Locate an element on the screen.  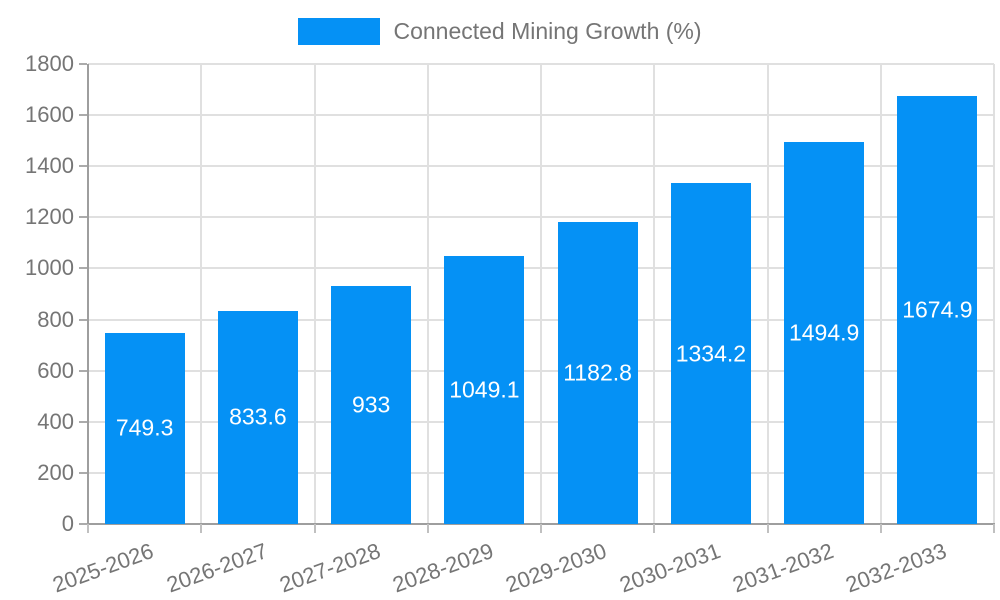
x-tick-label: 2032-2033 is located at coordinates (896, 568).